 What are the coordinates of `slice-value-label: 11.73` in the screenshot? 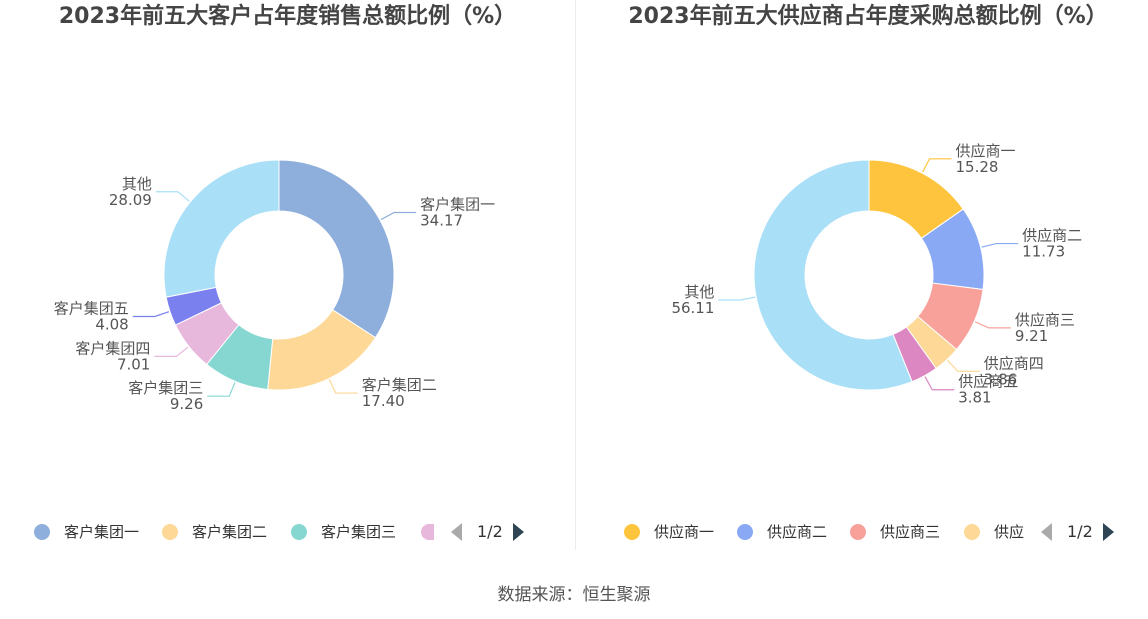 It's located at (1043, 252).